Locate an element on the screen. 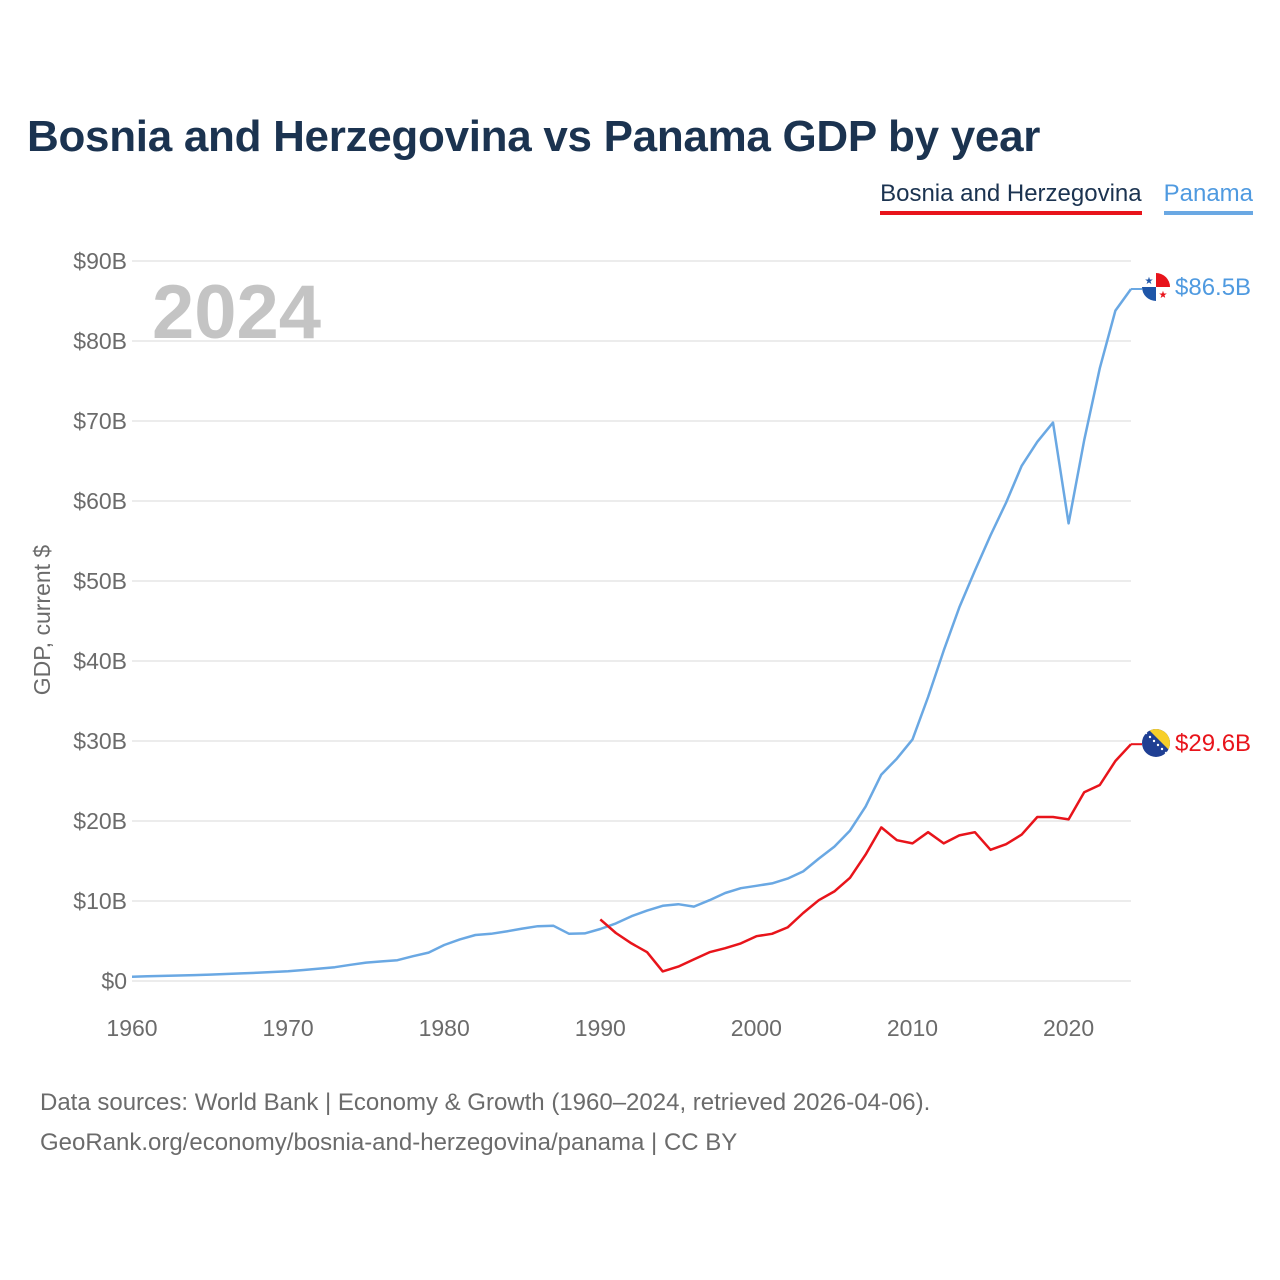 Image resolution: width=1280 pixels, height=1280 pixels. legend: Bosnia and Herzegovina Panama is located at coordinates (1066, 197).